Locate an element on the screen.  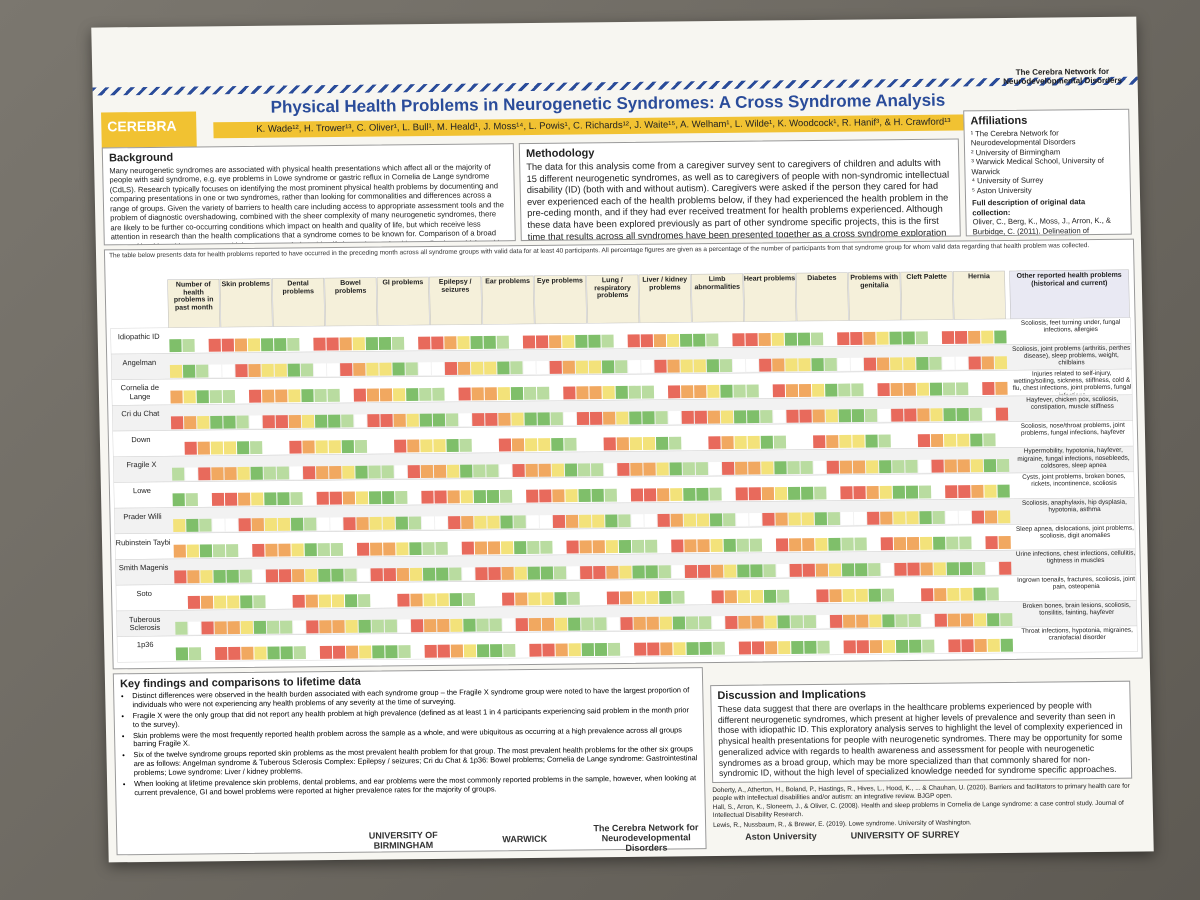
row-label: Cornelia de Lange is located at coordinates (140, 392).